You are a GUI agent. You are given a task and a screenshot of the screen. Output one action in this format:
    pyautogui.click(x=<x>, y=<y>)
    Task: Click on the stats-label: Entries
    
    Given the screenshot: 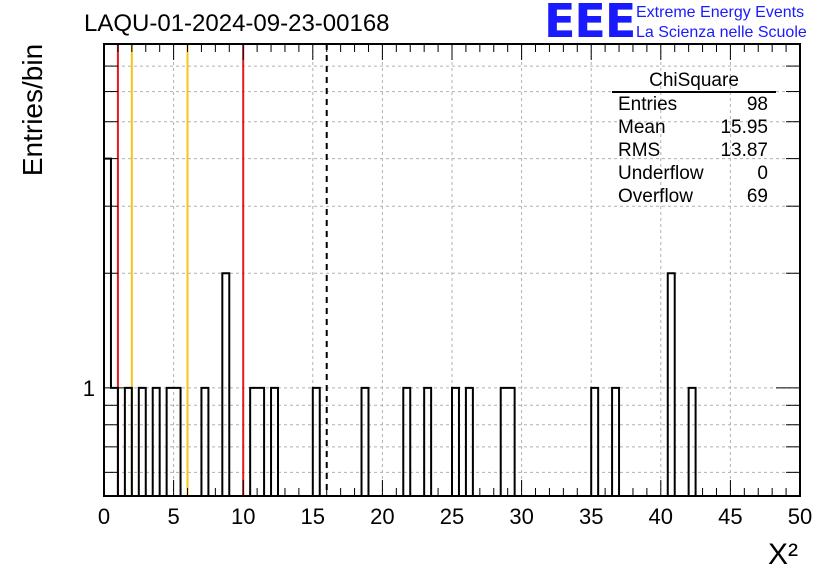 What is the action you would take?
    pyautogui.click(x=647, y=104)
    